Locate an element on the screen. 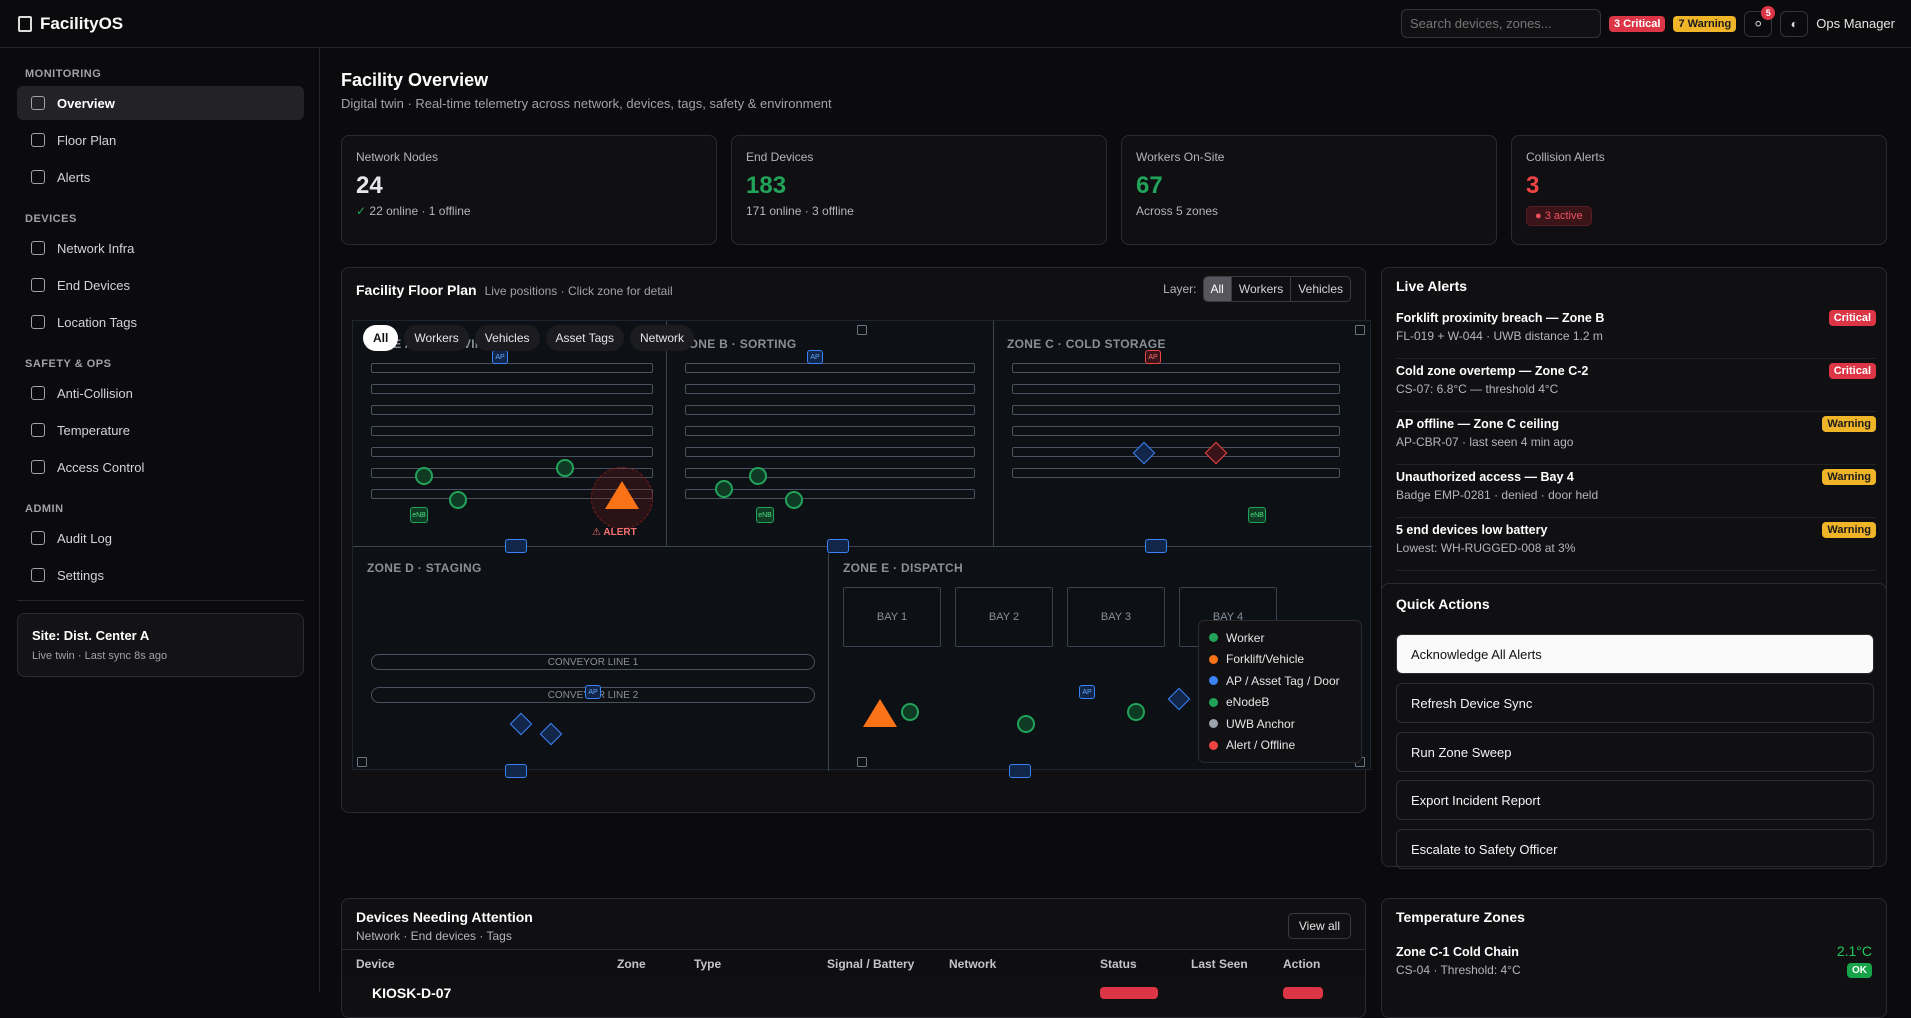  column-header: Device is located at coordinates (375, 964).